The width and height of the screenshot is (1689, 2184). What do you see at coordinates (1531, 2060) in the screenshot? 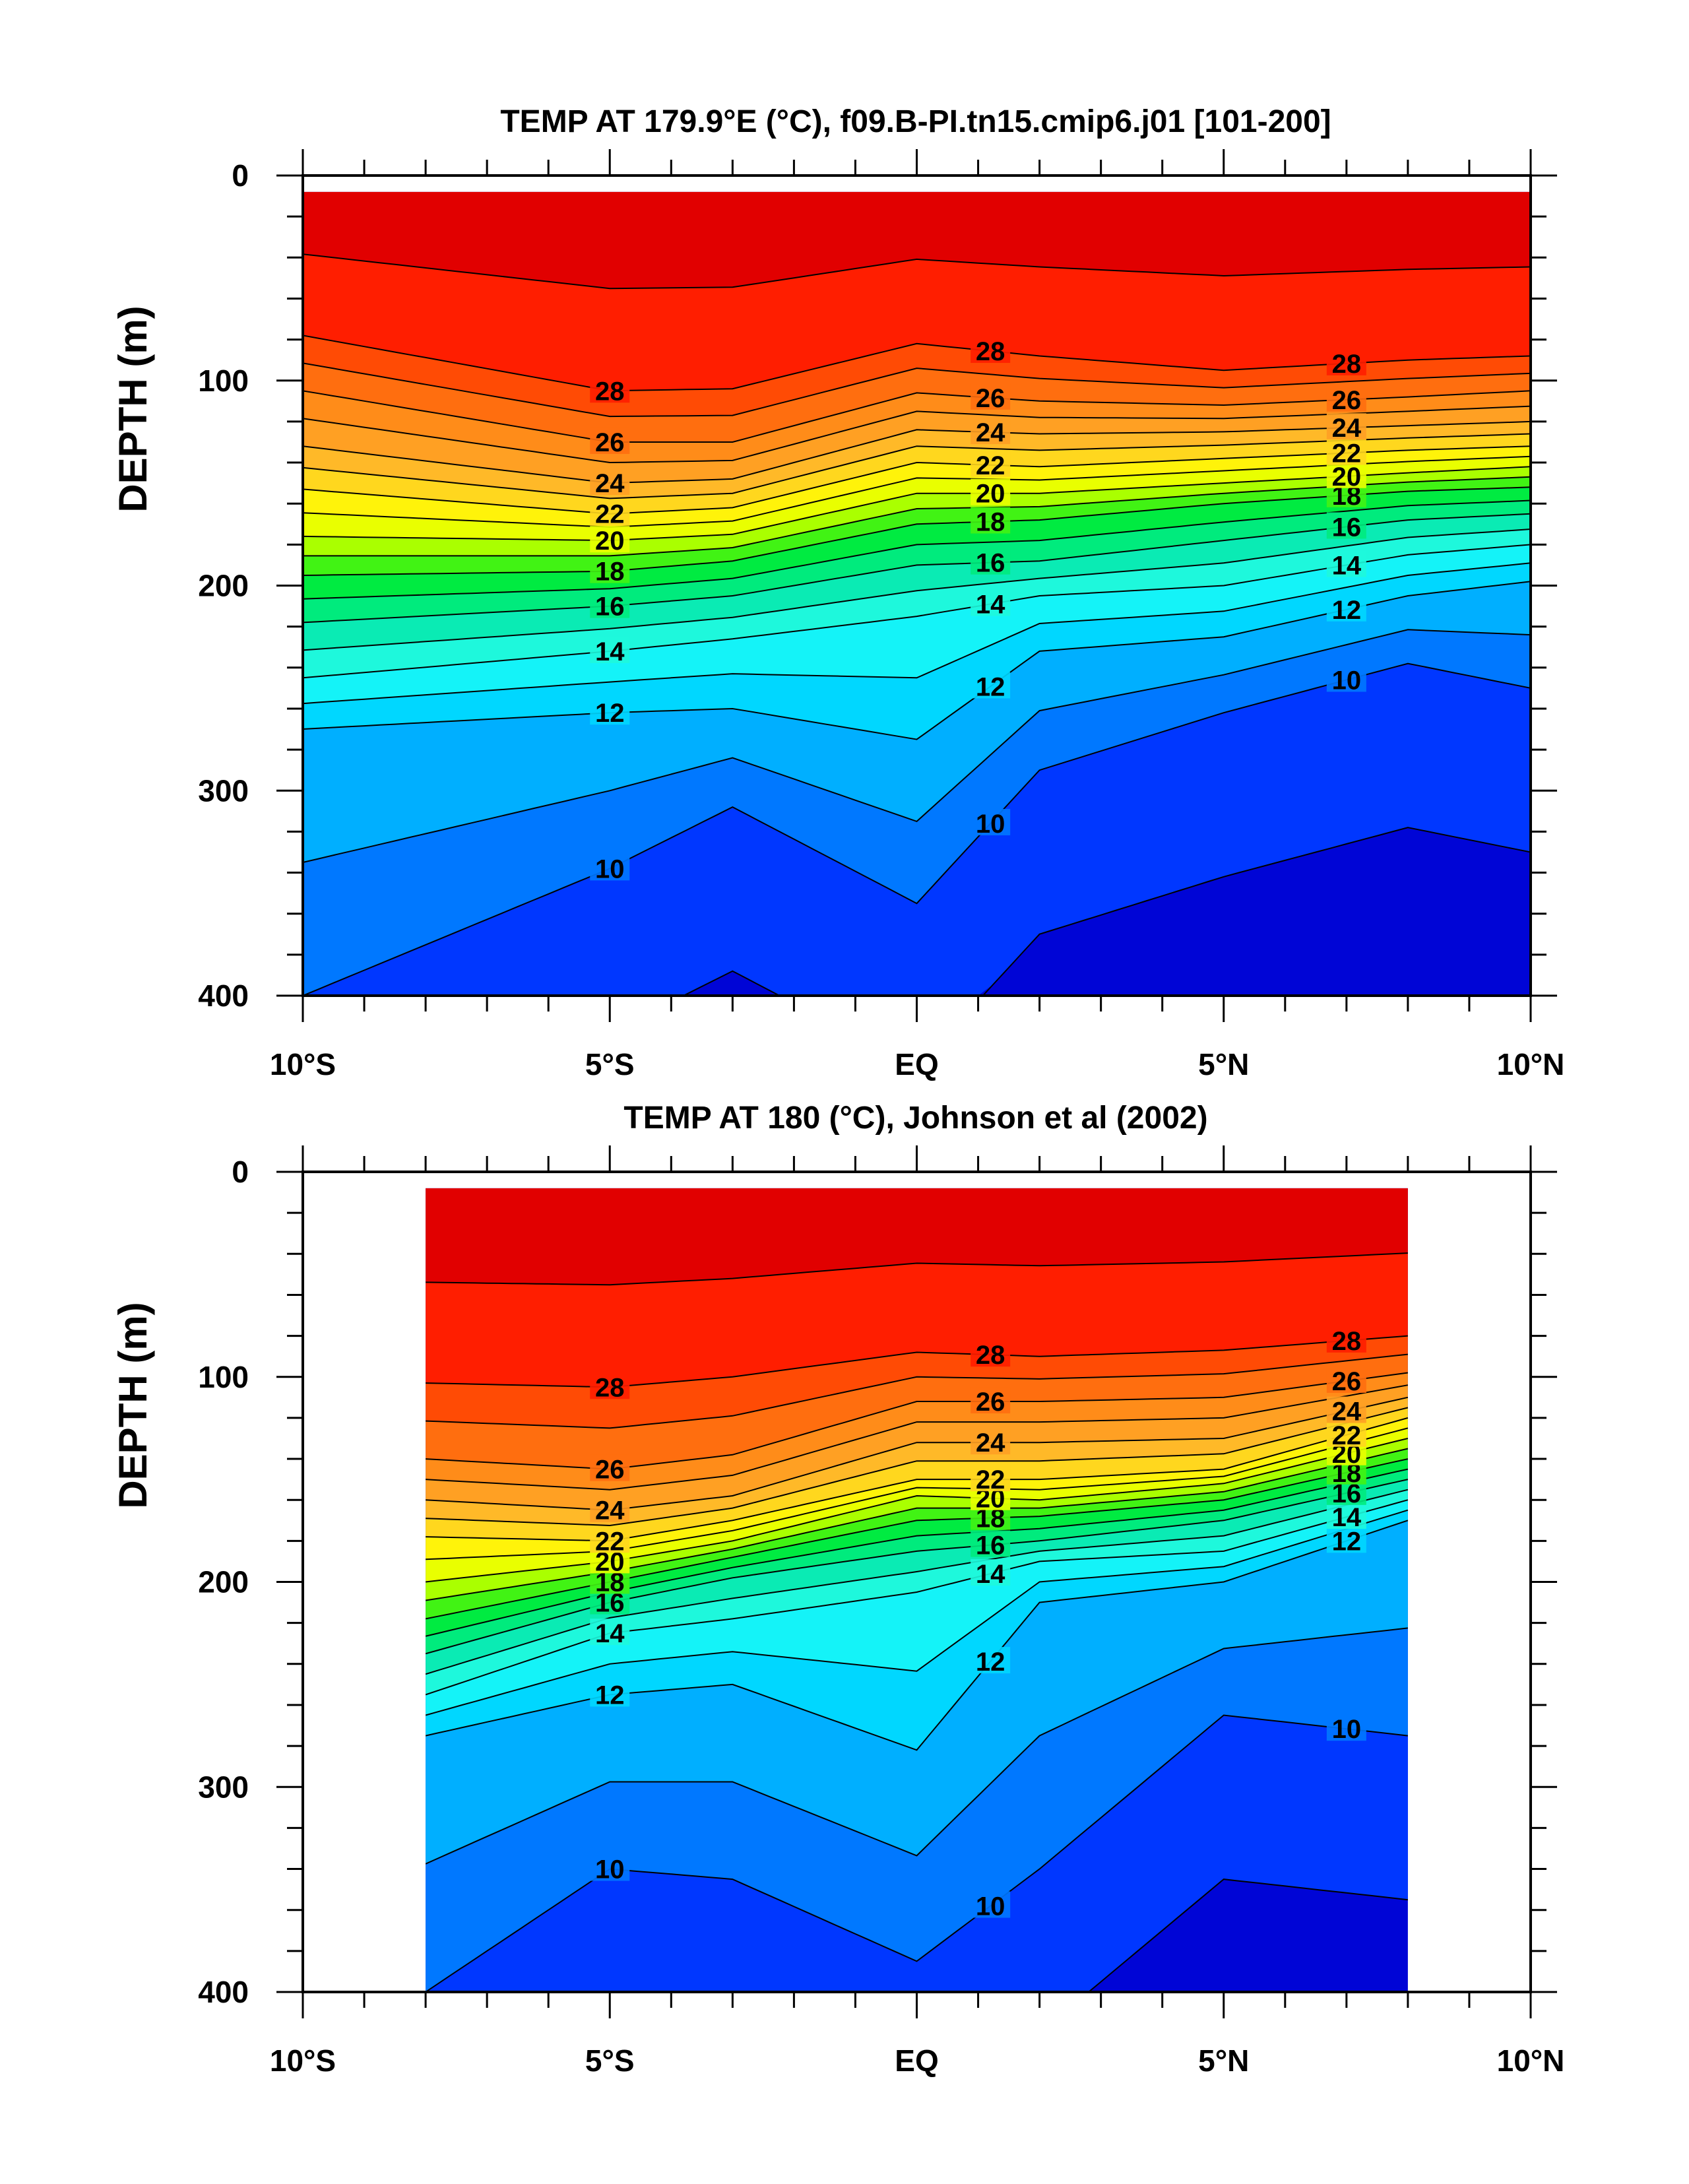
I see `x-tick-label: 10°N` at bounding box center [1531, 2060].